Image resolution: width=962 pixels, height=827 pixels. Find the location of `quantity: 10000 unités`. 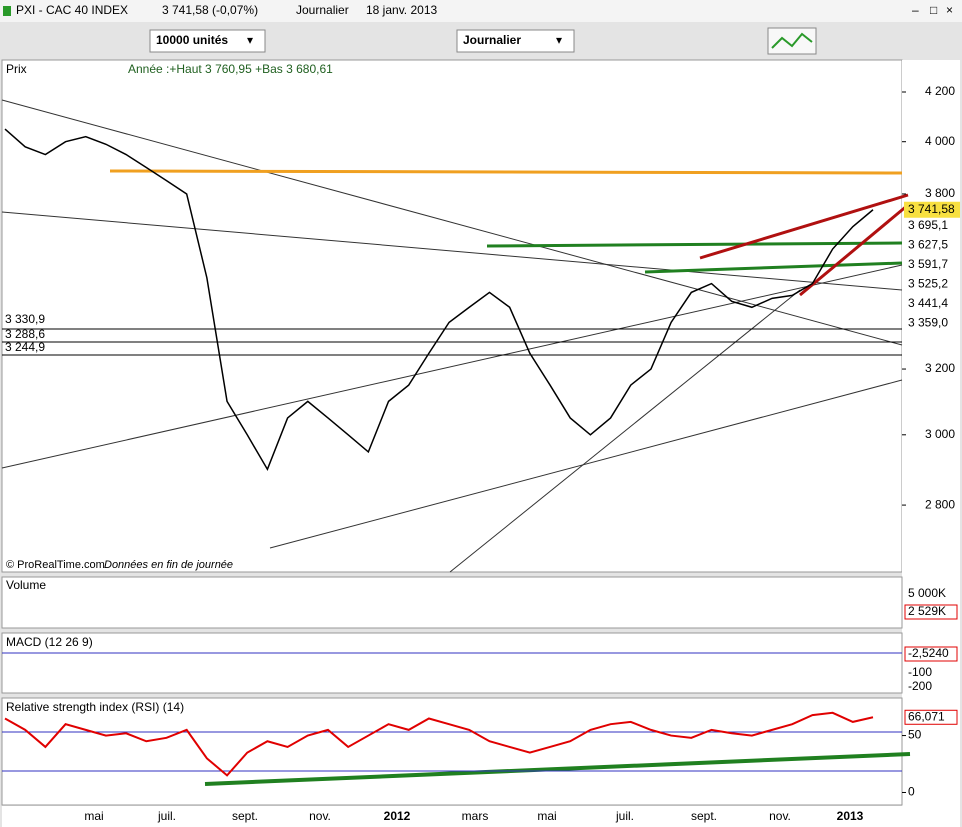

quantity: 10000 unités is located at coordinates (192, 40).